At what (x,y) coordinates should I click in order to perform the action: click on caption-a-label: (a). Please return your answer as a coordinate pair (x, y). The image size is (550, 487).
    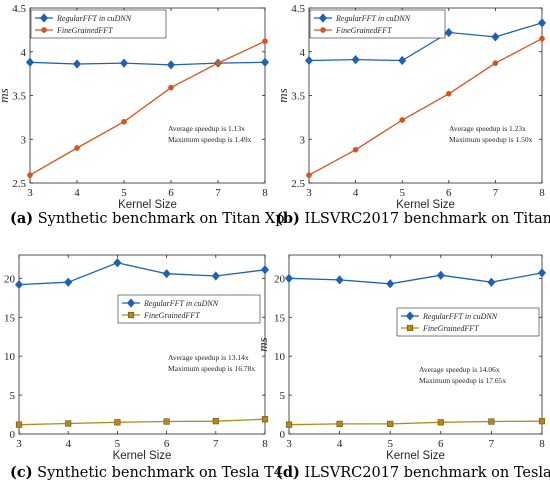
    Looking at the image, I should click on (22, 218).